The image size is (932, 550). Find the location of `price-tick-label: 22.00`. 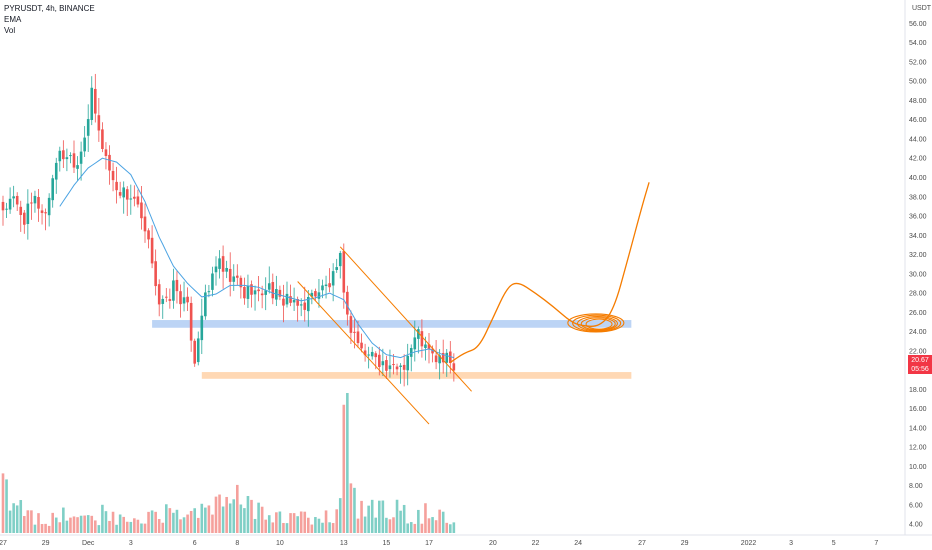

price-tick-label: 22.00 is located at coordinates (918, 351).